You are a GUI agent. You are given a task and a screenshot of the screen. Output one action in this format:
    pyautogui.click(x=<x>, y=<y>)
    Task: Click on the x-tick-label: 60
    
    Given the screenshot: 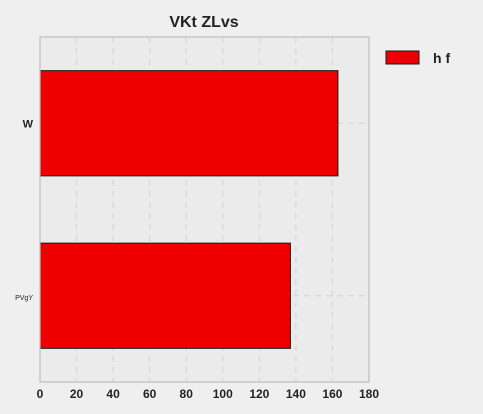 What is the action you would take?
    pyautogui.click(x=150, y=394)
    